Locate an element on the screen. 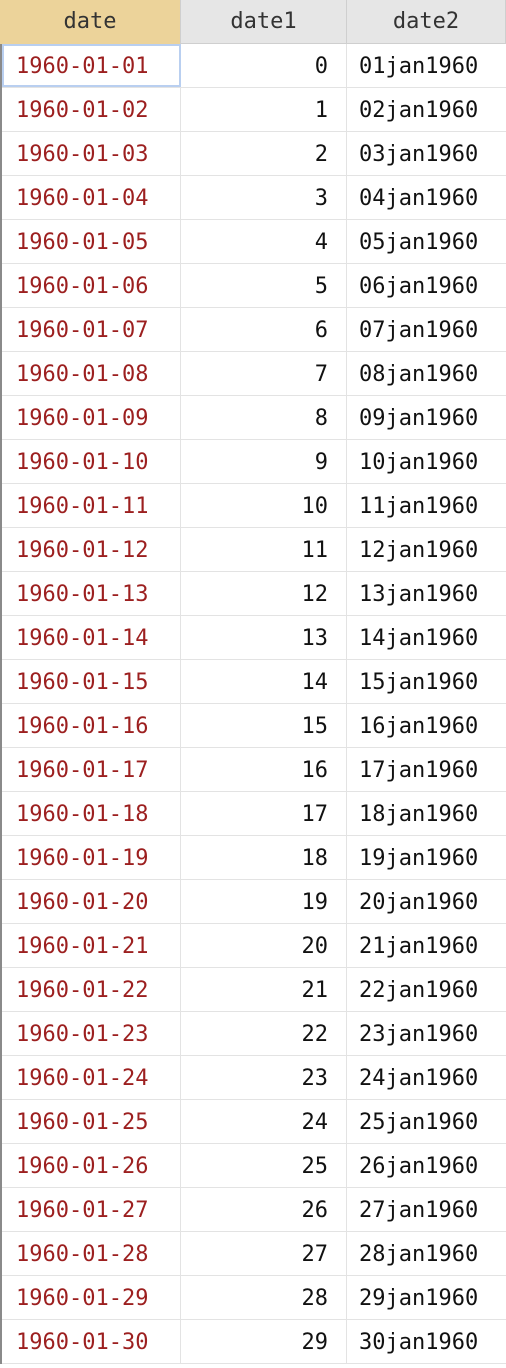 This screenshot has height=1368, width=506. cell-date1: 22 is located at coordinates (264, 1033).